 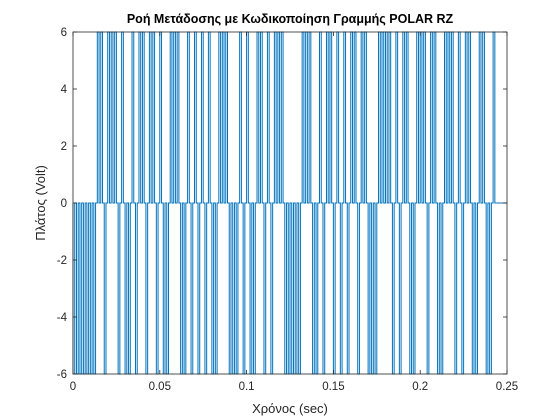 What do you see at coordinates (62, 318) in the screenshot?
I see `y-tick-label: -4` at bounding box center [62, 318].